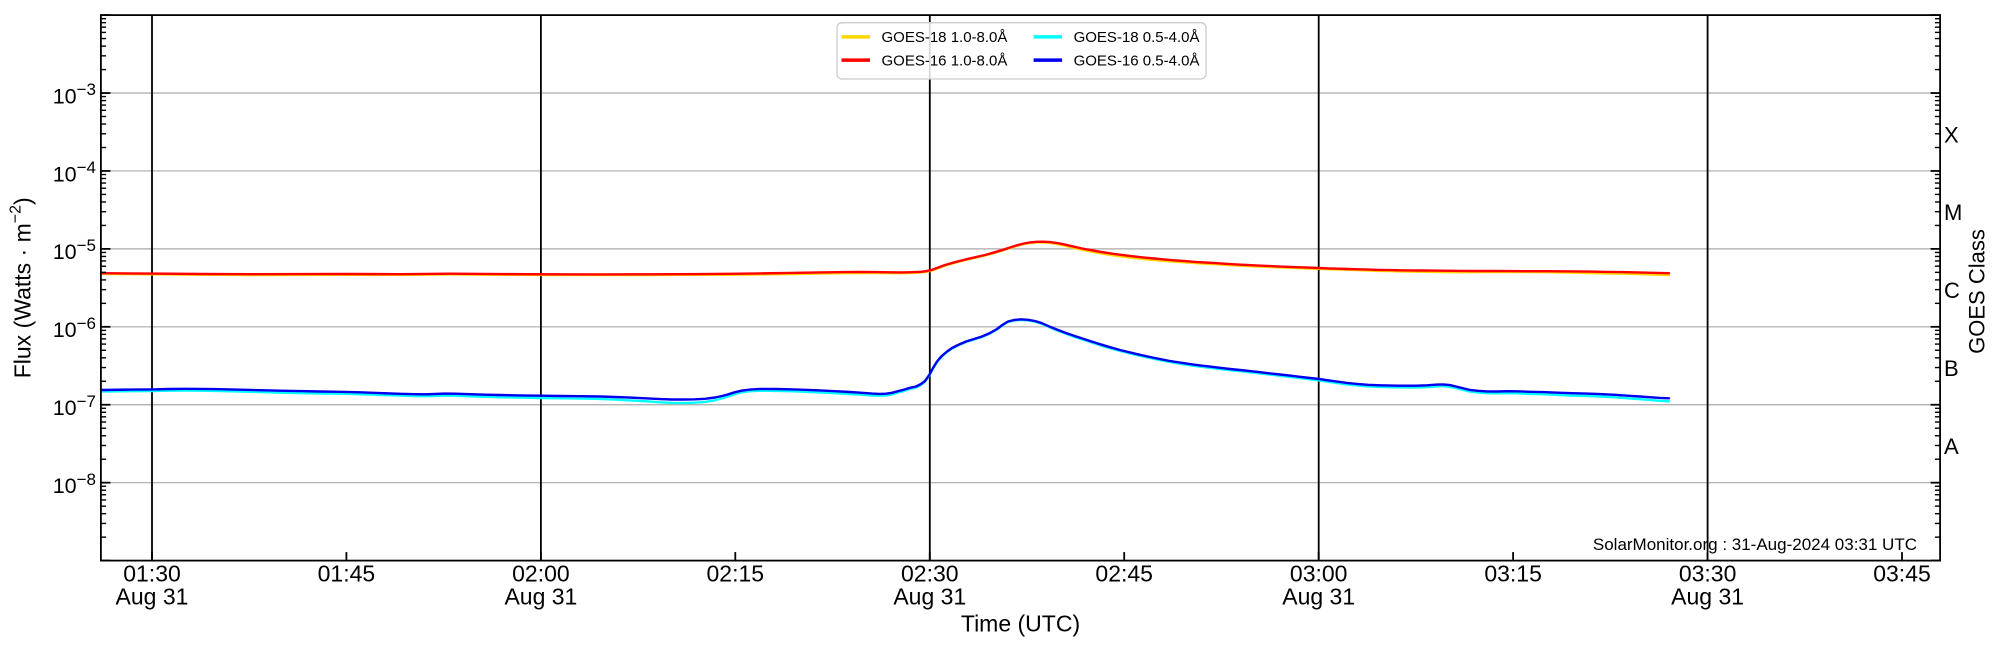  Describe the element at coordinates (945, 60) in the screenshot. I see `svg-text: GOES-16 1.0-8.0Å` at that location.